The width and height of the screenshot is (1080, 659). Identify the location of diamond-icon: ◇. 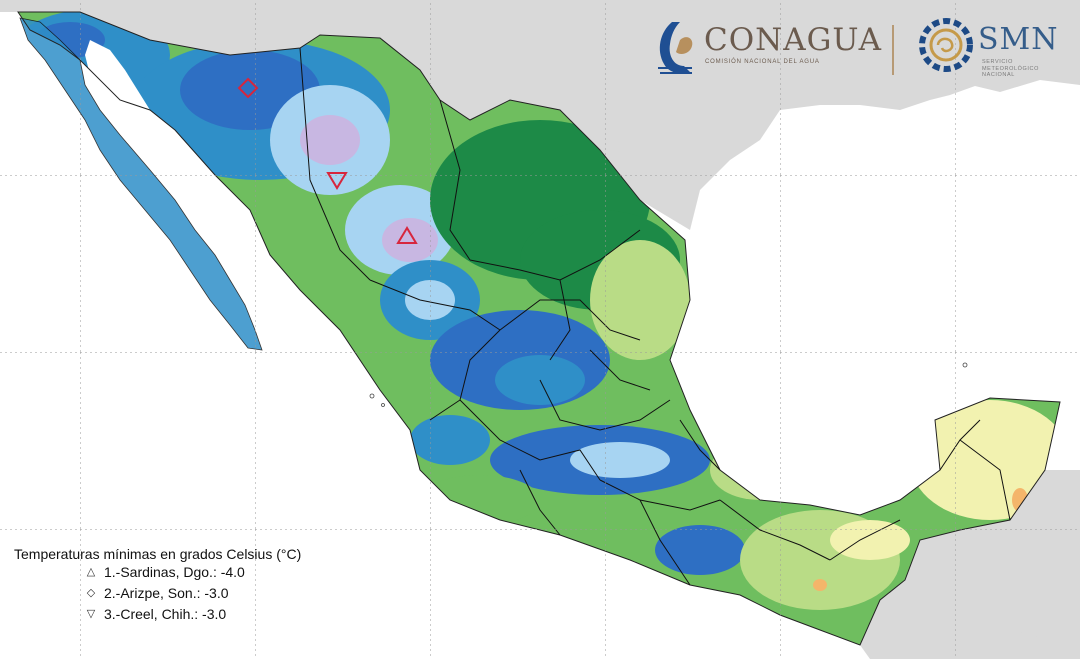
(91, 593).